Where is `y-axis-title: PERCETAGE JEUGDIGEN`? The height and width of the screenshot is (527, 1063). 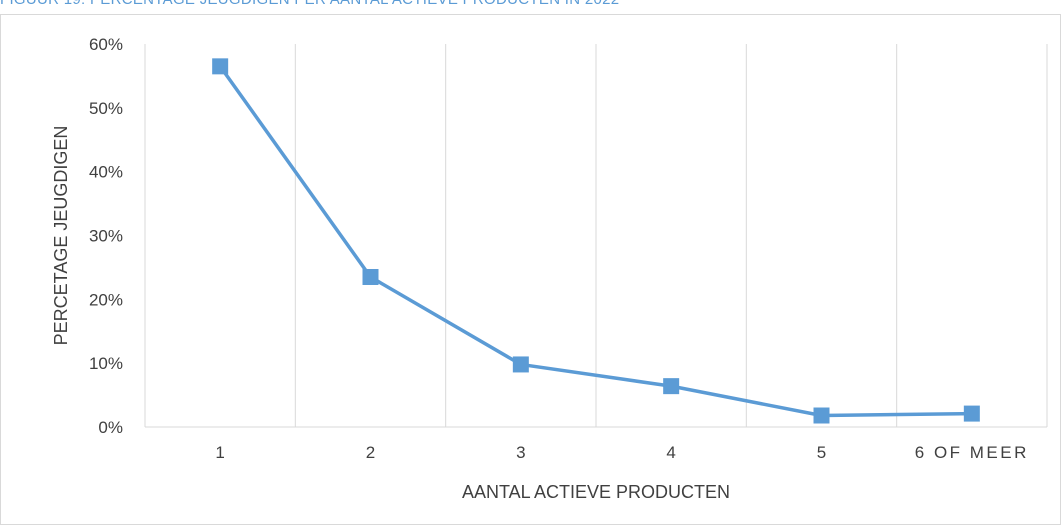
y-axis-title: PERCETAGE JEUGDIGEN is located at coordinates (61, 236).